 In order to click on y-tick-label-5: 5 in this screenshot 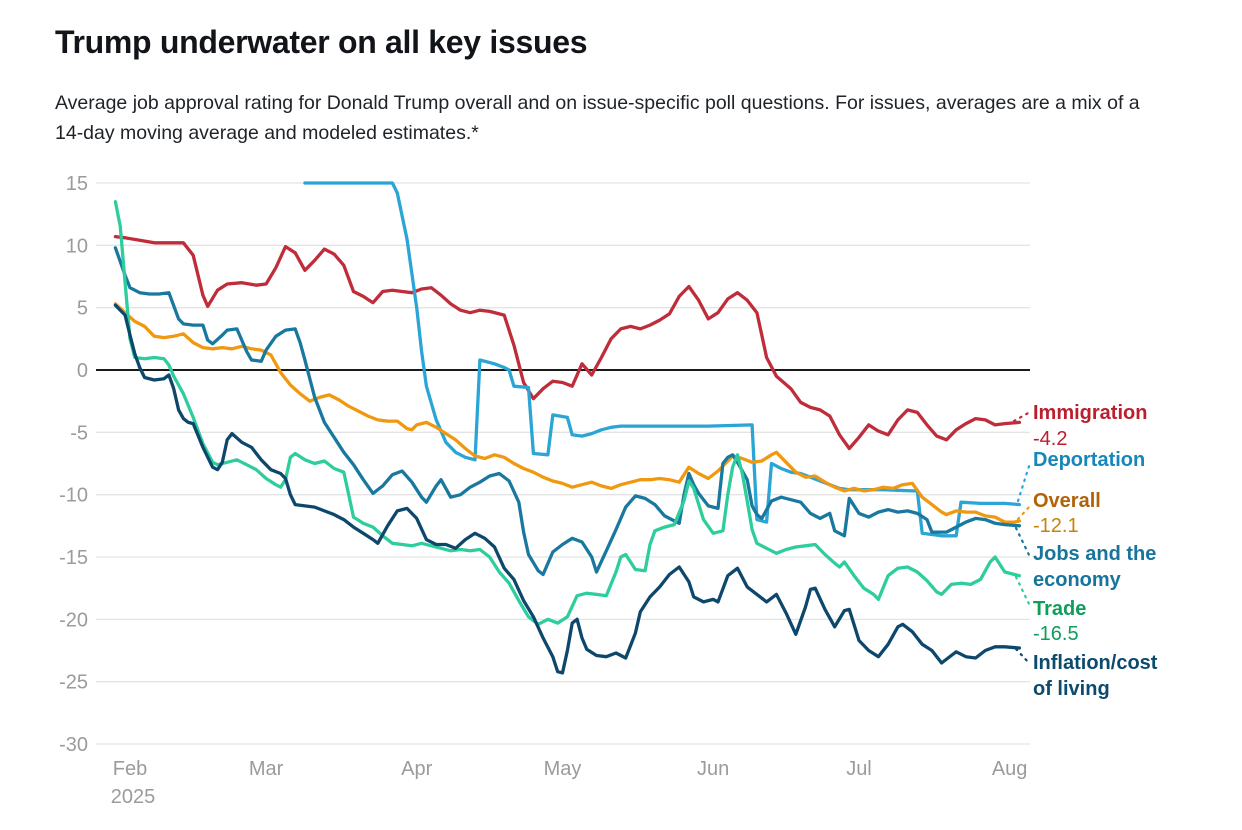, I will do `click(82, 309)`.